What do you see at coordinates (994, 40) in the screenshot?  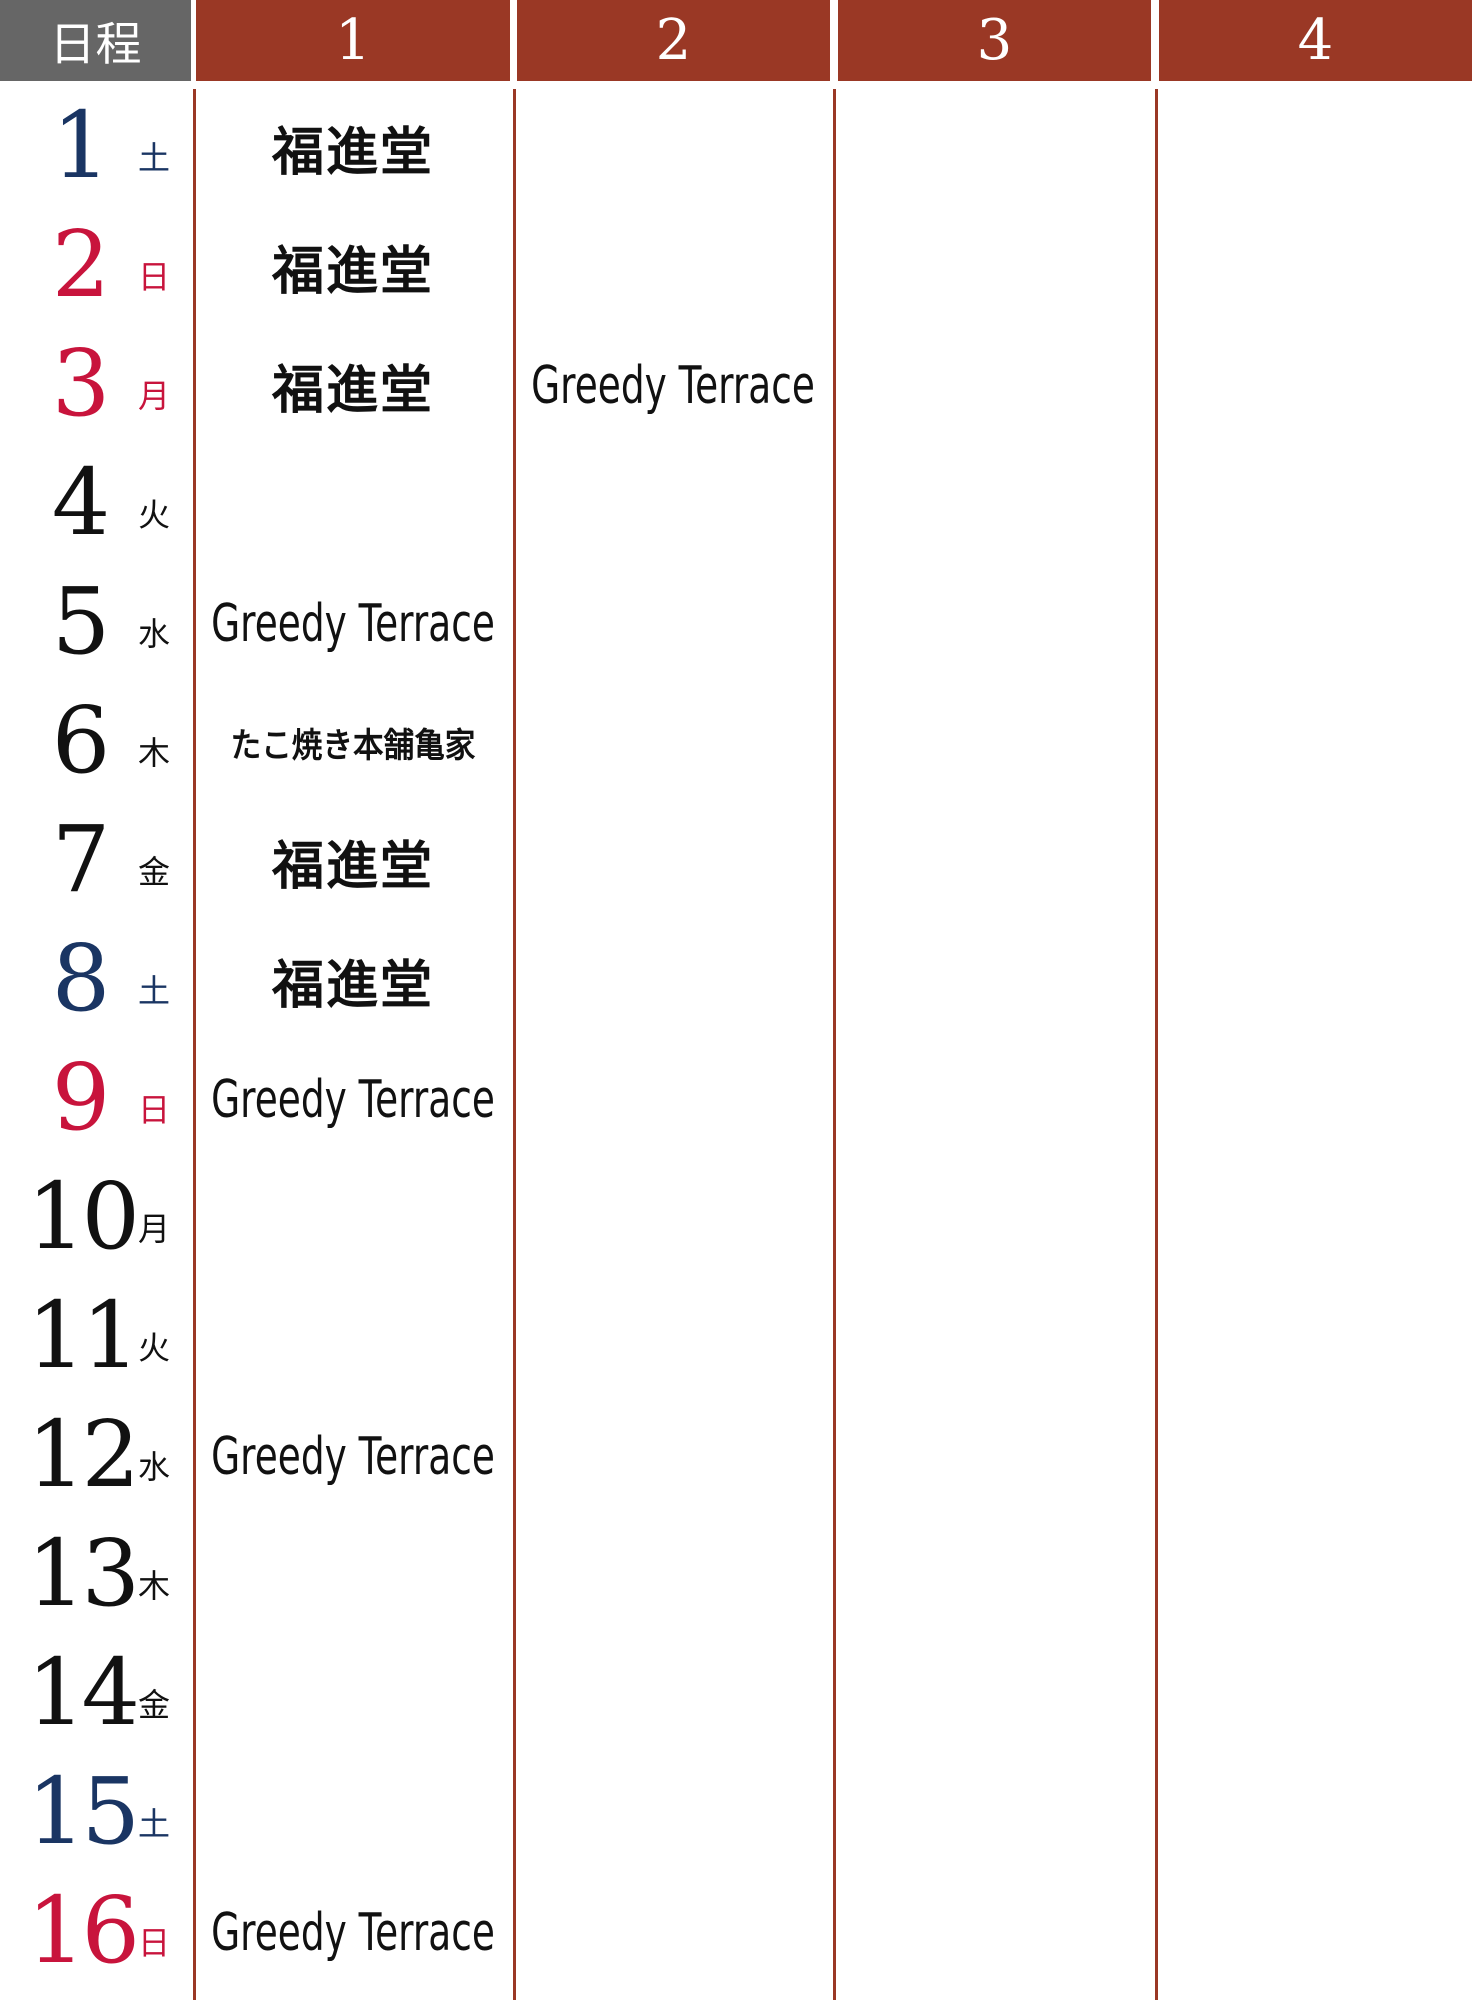 I see `column-header-3: 3` at bounding box center [994, 40].